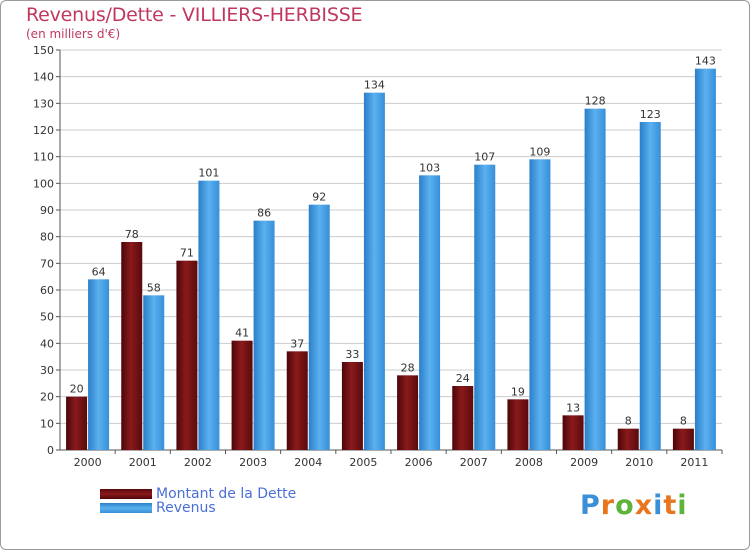  What do you see at coordinates (650, 286) in the screenshot?
I see `bar-revenus-2010` at bounding box center [650, 286].